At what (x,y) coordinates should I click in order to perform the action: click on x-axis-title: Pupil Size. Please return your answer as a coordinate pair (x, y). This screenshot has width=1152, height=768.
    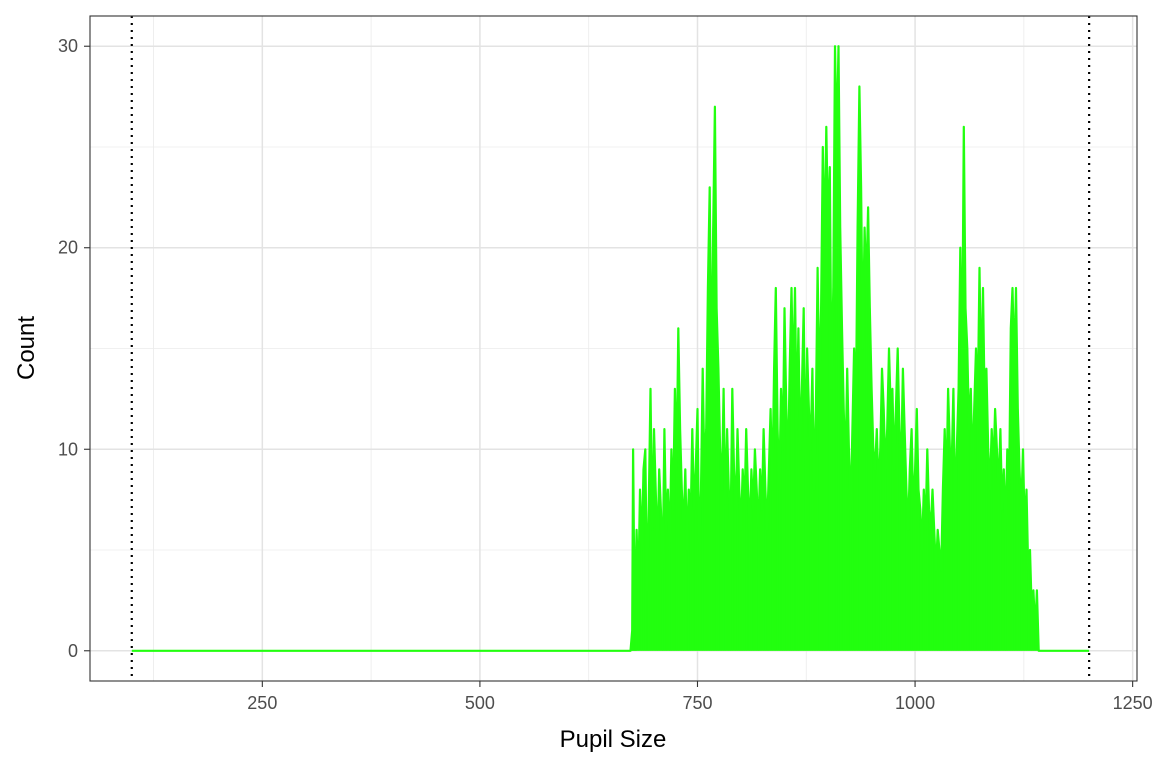
    Looking at the image, I should click on (613, 739).